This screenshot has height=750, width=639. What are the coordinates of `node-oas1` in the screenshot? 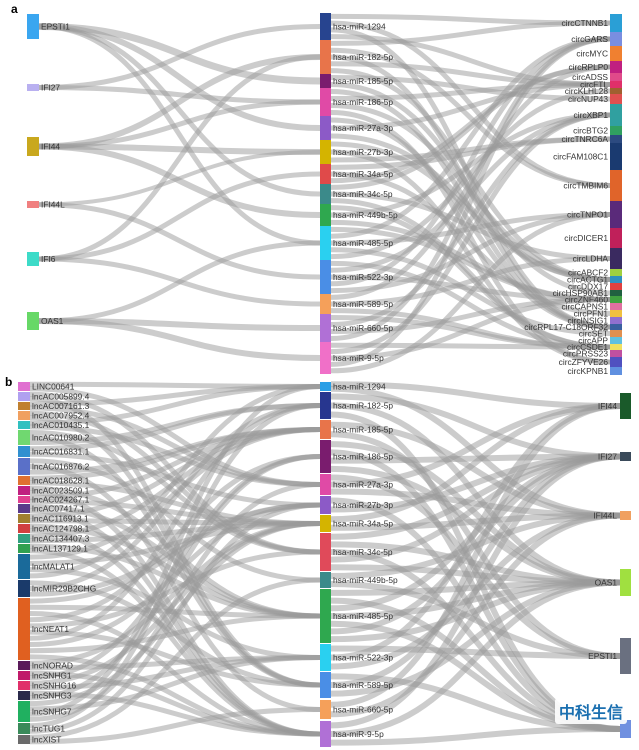 It's located at (33, 321).